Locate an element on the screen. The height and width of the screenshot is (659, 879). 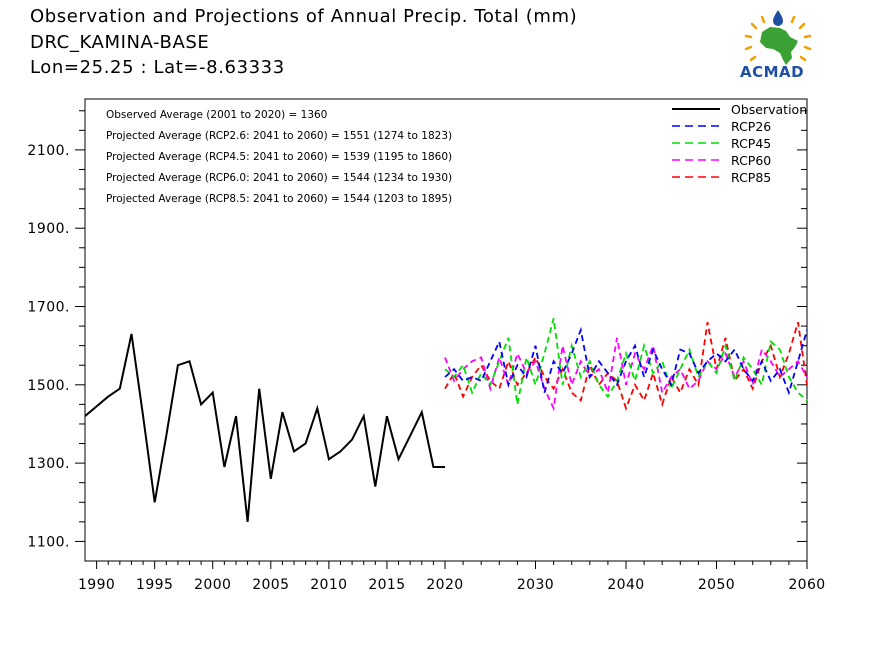
raindrop-icon is located at coordinates (778, 18).